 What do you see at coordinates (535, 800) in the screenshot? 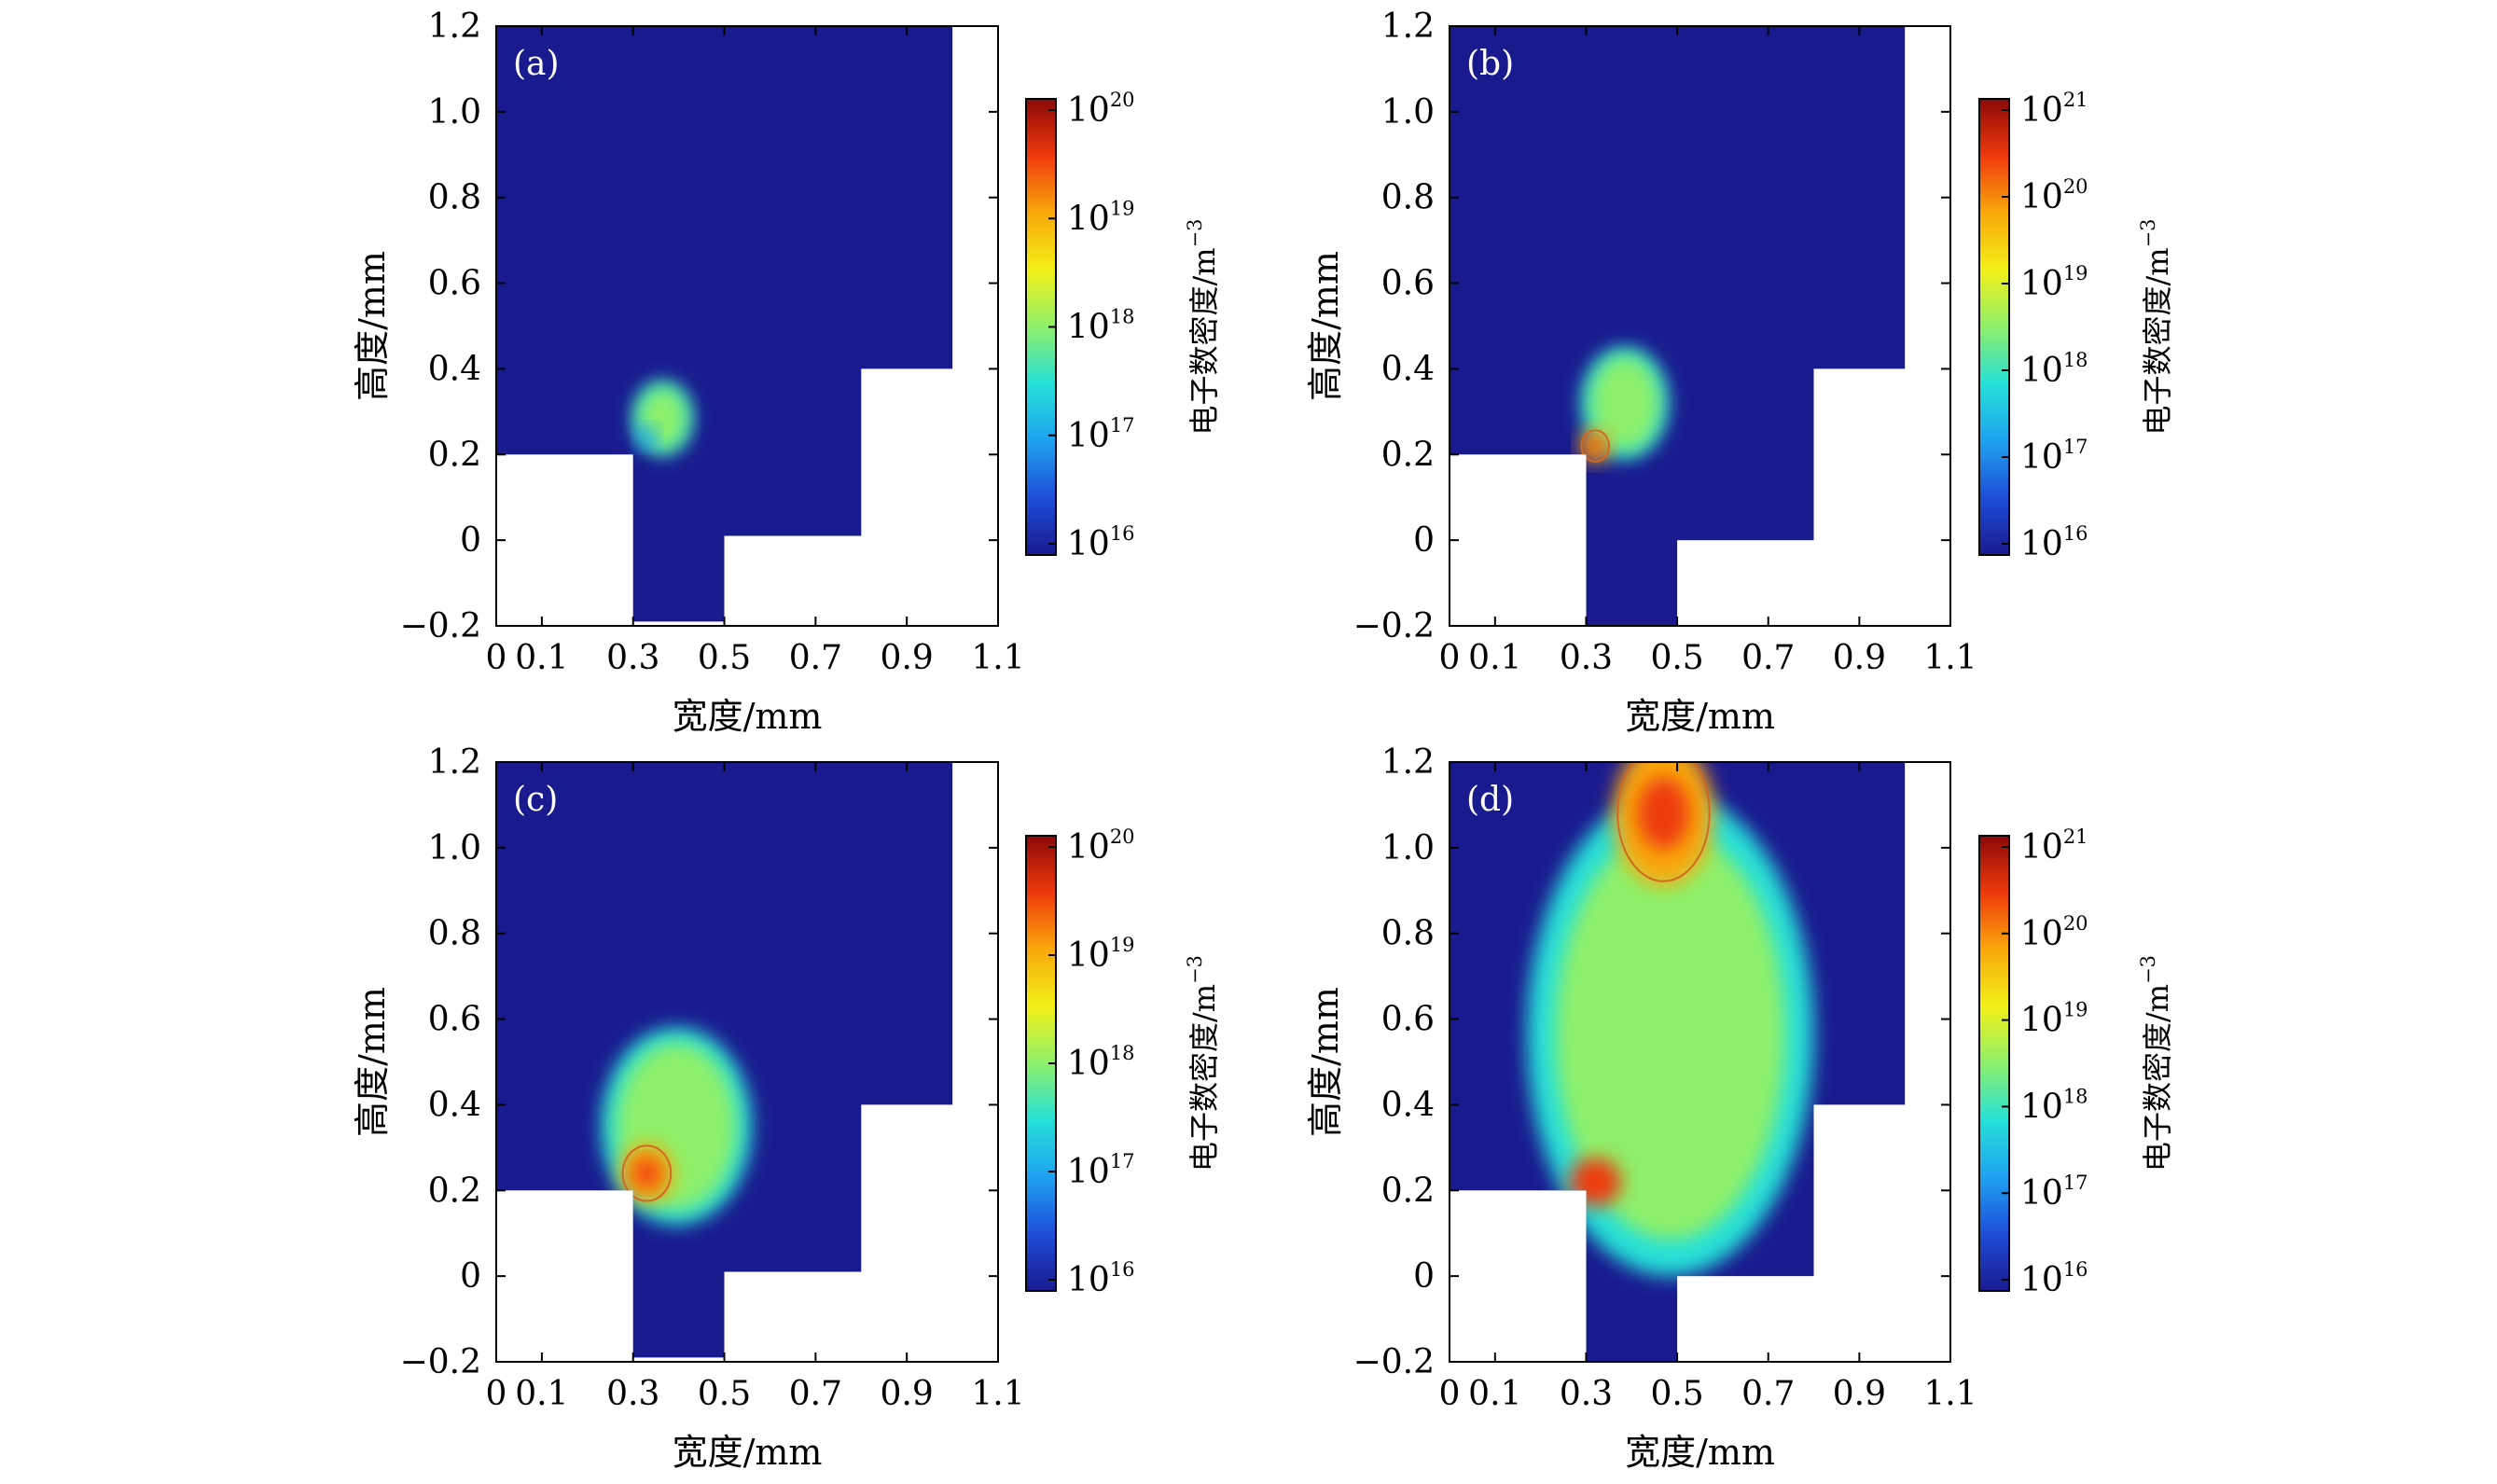
I see `panel-label: (c)` at bounding box center [535, 800].